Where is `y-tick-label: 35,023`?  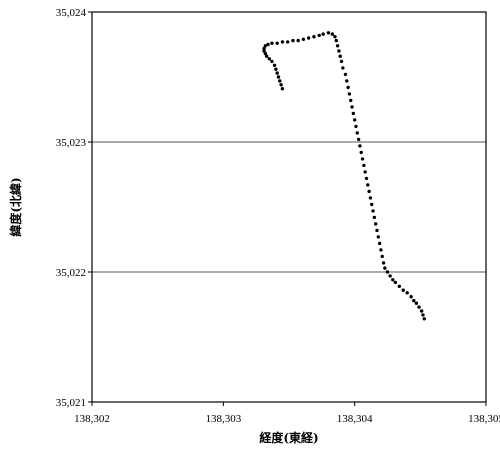
y-tick-label: 35,023 is located at coordinates (71, 143).